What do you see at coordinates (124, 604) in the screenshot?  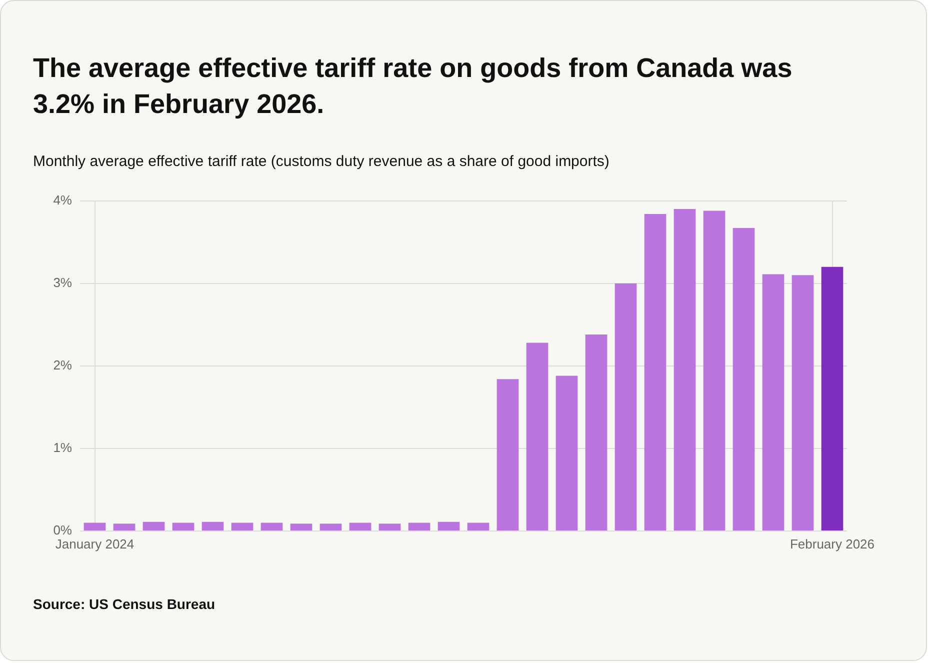 I see `source-note: Source: US Census Bureau` at bounding box center [124, 604].